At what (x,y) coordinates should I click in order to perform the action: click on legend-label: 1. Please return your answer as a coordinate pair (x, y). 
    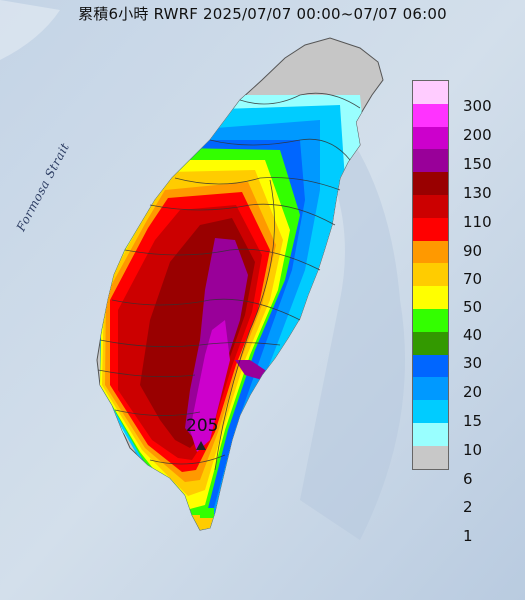
    Looking at the image, I should click on (468, 536).